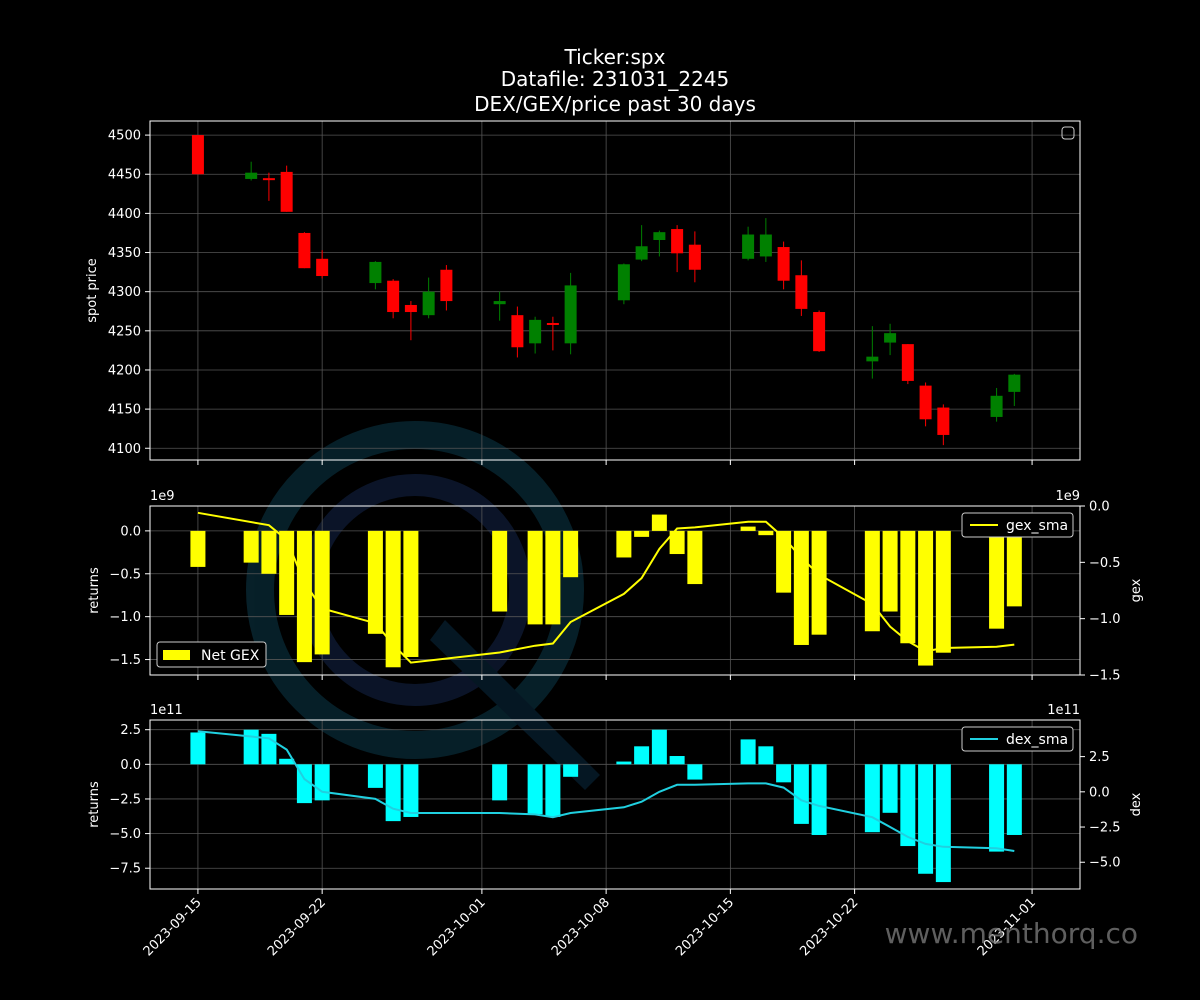 The height and width of the screenshot is (1000, 1200). I want to click on gex-left-exponent: 1e9, so click(162, 496).